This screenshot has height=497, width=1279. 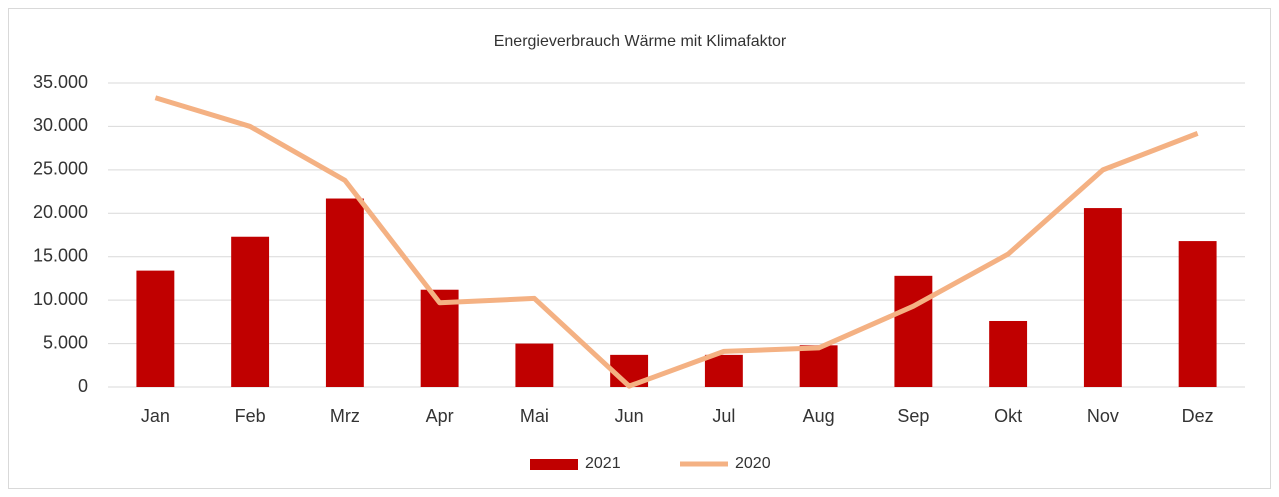 I want to click on legend-label: 2020, so click(x=753, y=463).